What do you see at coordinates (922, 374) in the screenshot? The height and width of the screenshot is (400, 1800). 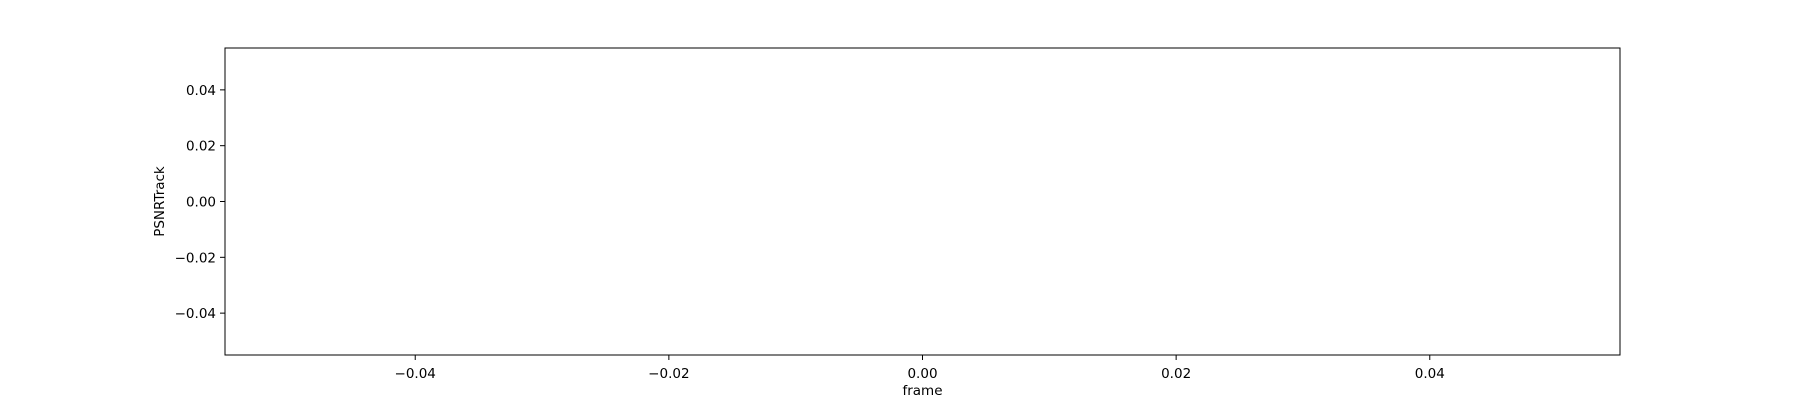 I see `x-tick-label: 0.00` at bounding box center [922, 374].